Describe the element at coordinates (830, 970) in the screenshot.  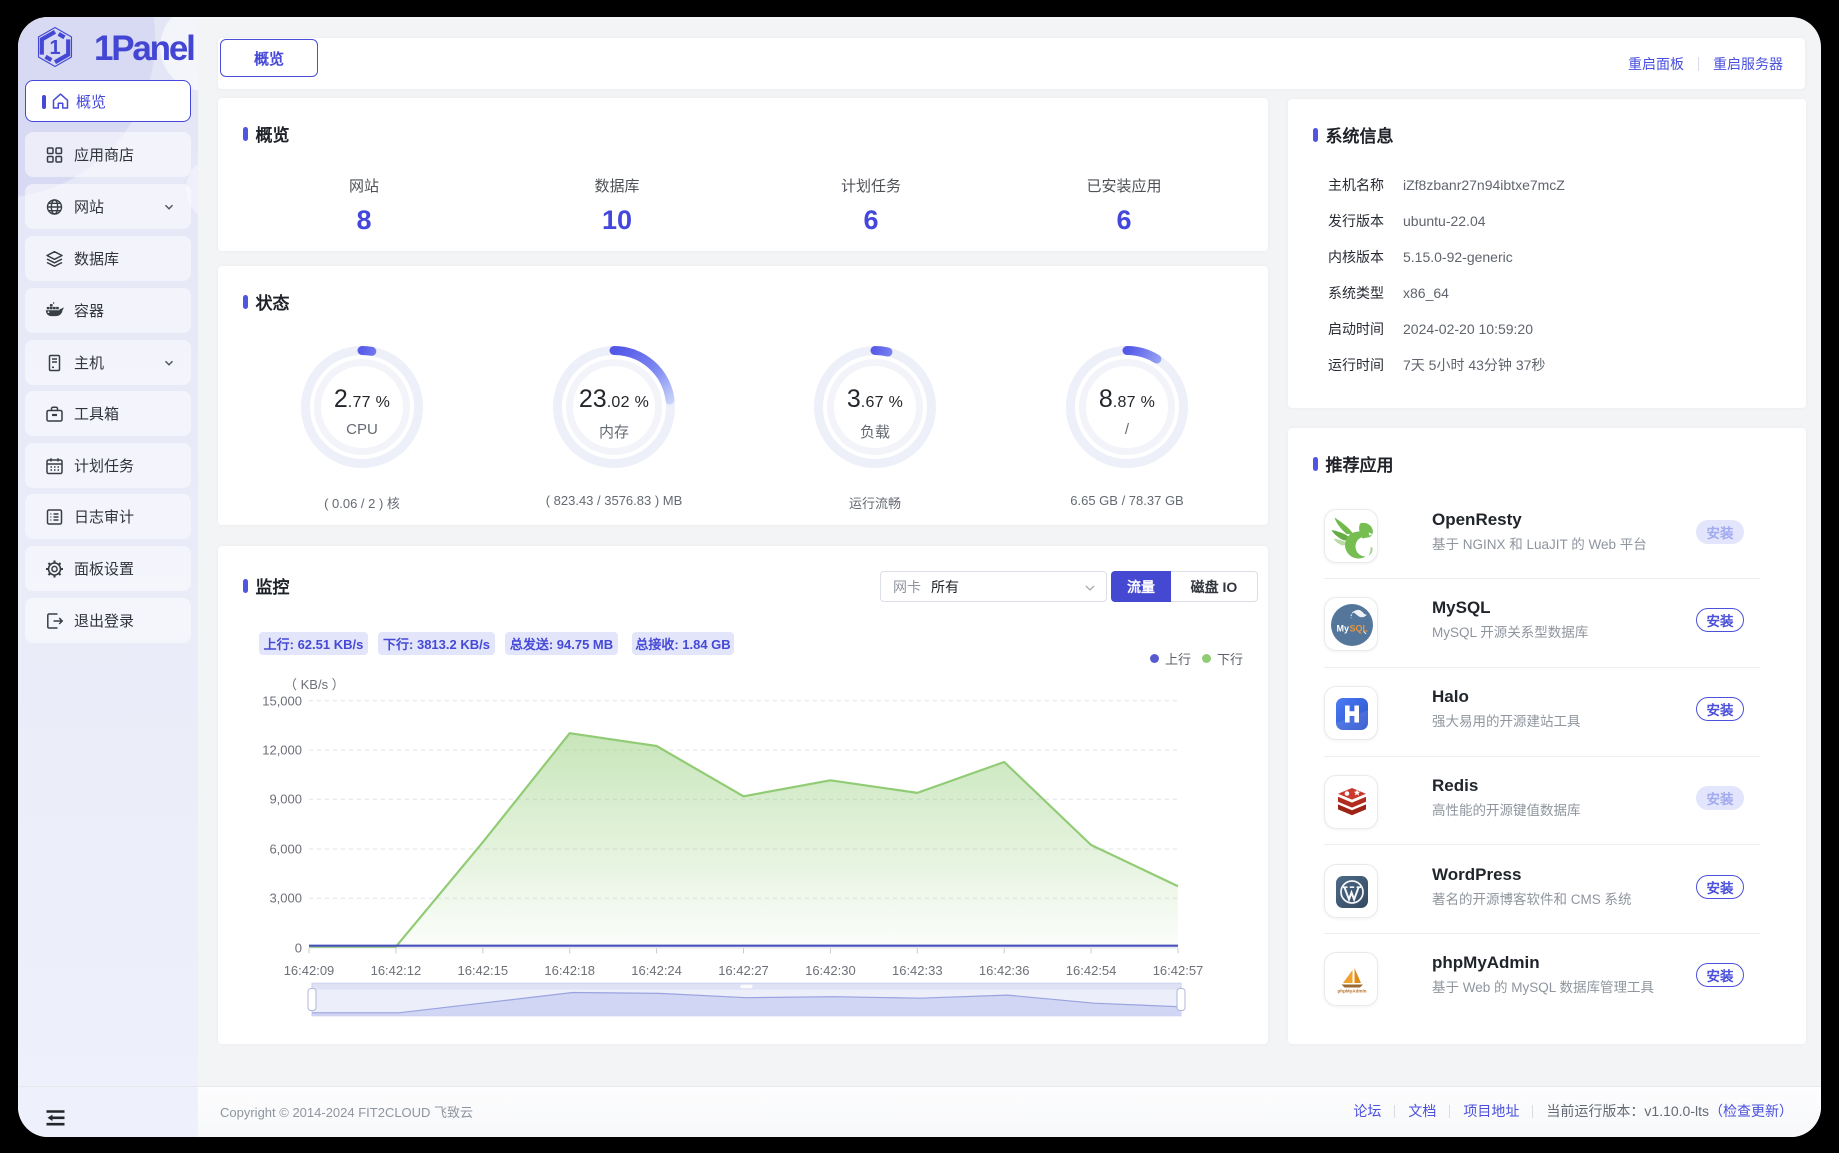
I see `svg-text: 16:42:30` at that location.